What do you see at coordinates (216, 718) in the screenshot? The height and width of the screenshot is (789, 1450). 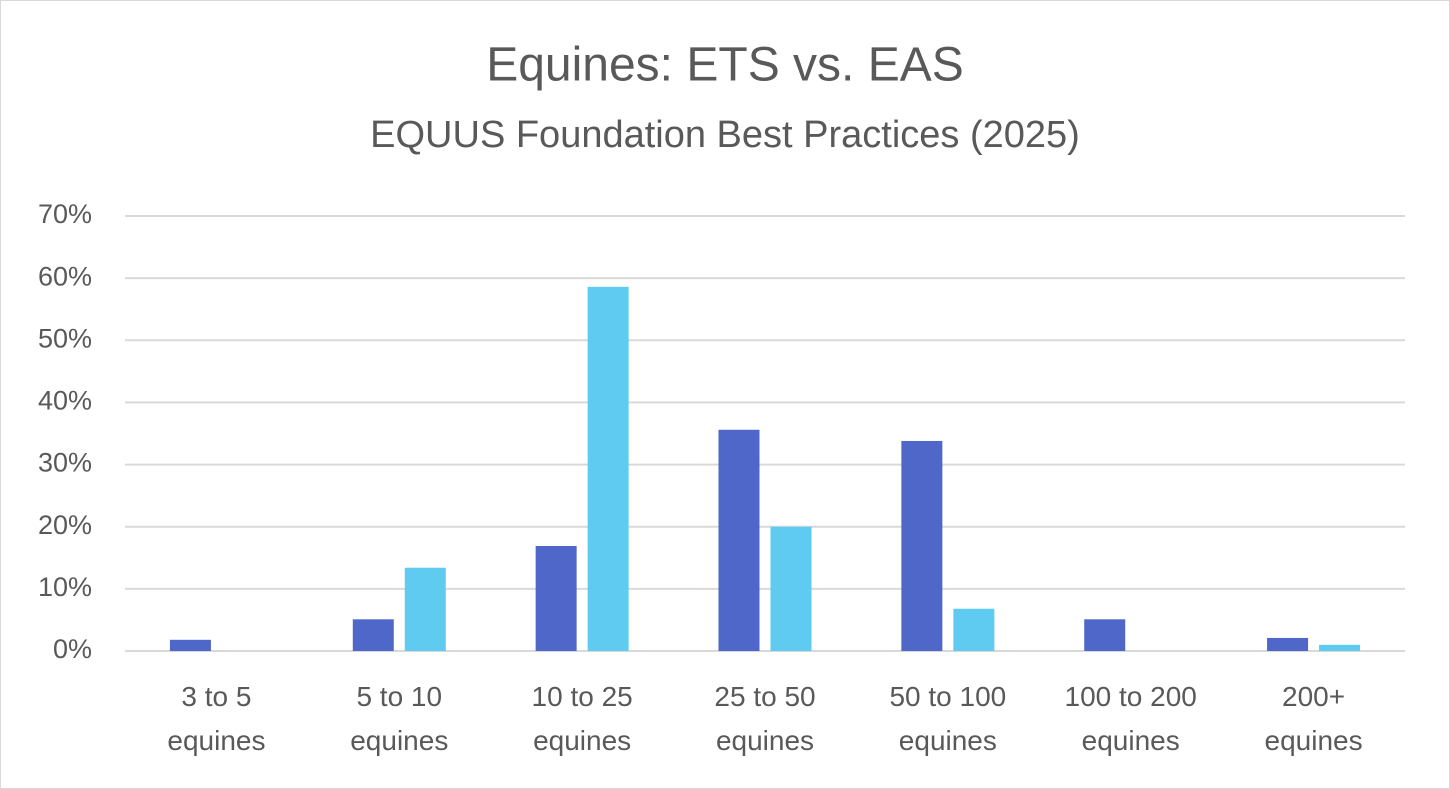 I see `x-tick-label: 3 to 5 equines` at bounding box center [216, 718].